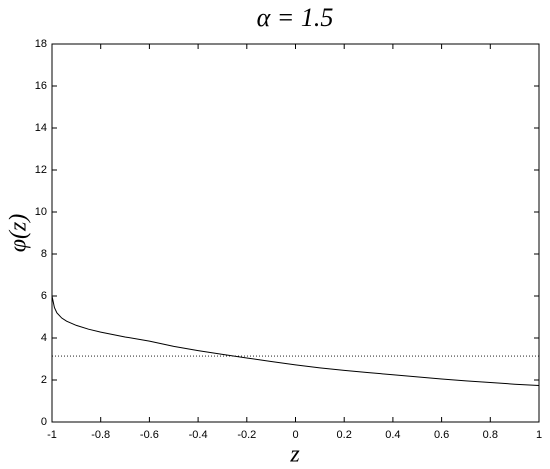  I want to click on y-tick-label: 4, so click(44, 338).